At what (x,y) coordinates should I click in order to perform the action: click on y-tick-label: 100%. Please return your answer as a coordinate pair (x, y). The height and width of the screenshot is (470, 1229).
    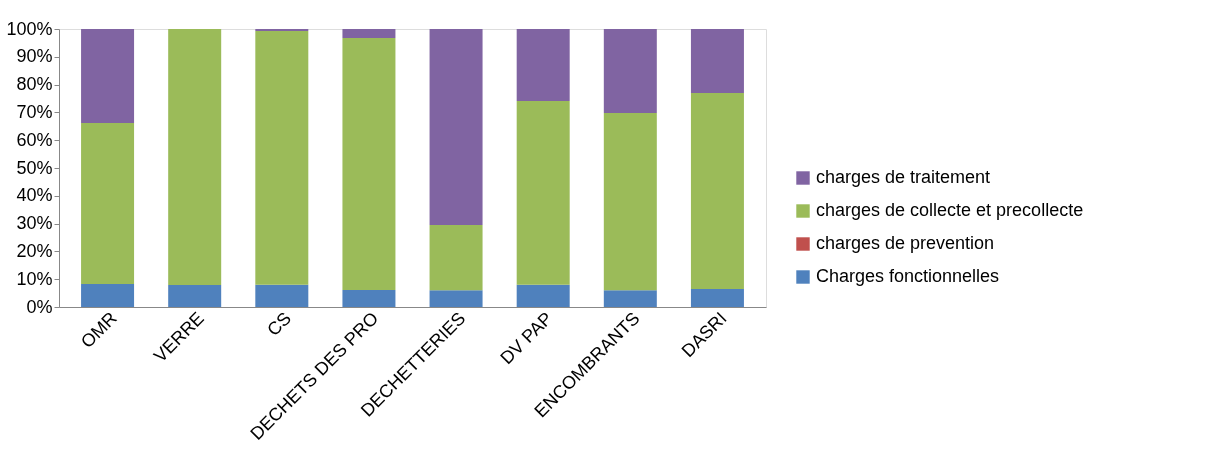
    Looking at the image, I should click on (29, 28).